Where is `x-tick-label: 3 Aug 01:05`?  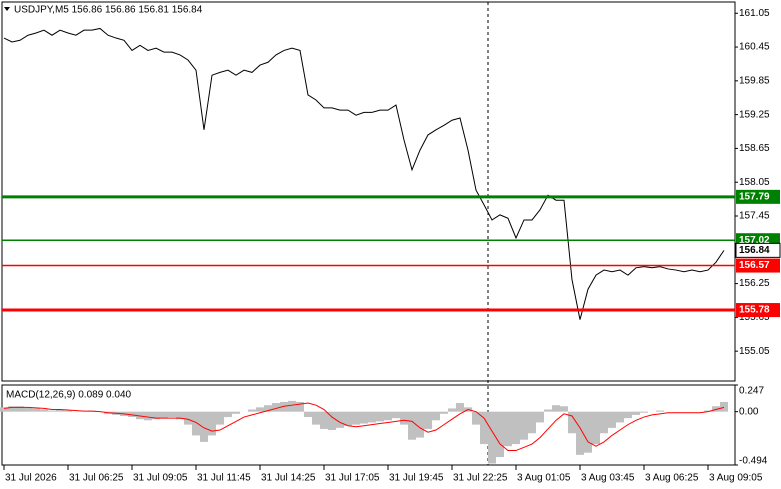
x-tick-label: 3 Aug 01:05 is located at coordinates (544, 478).